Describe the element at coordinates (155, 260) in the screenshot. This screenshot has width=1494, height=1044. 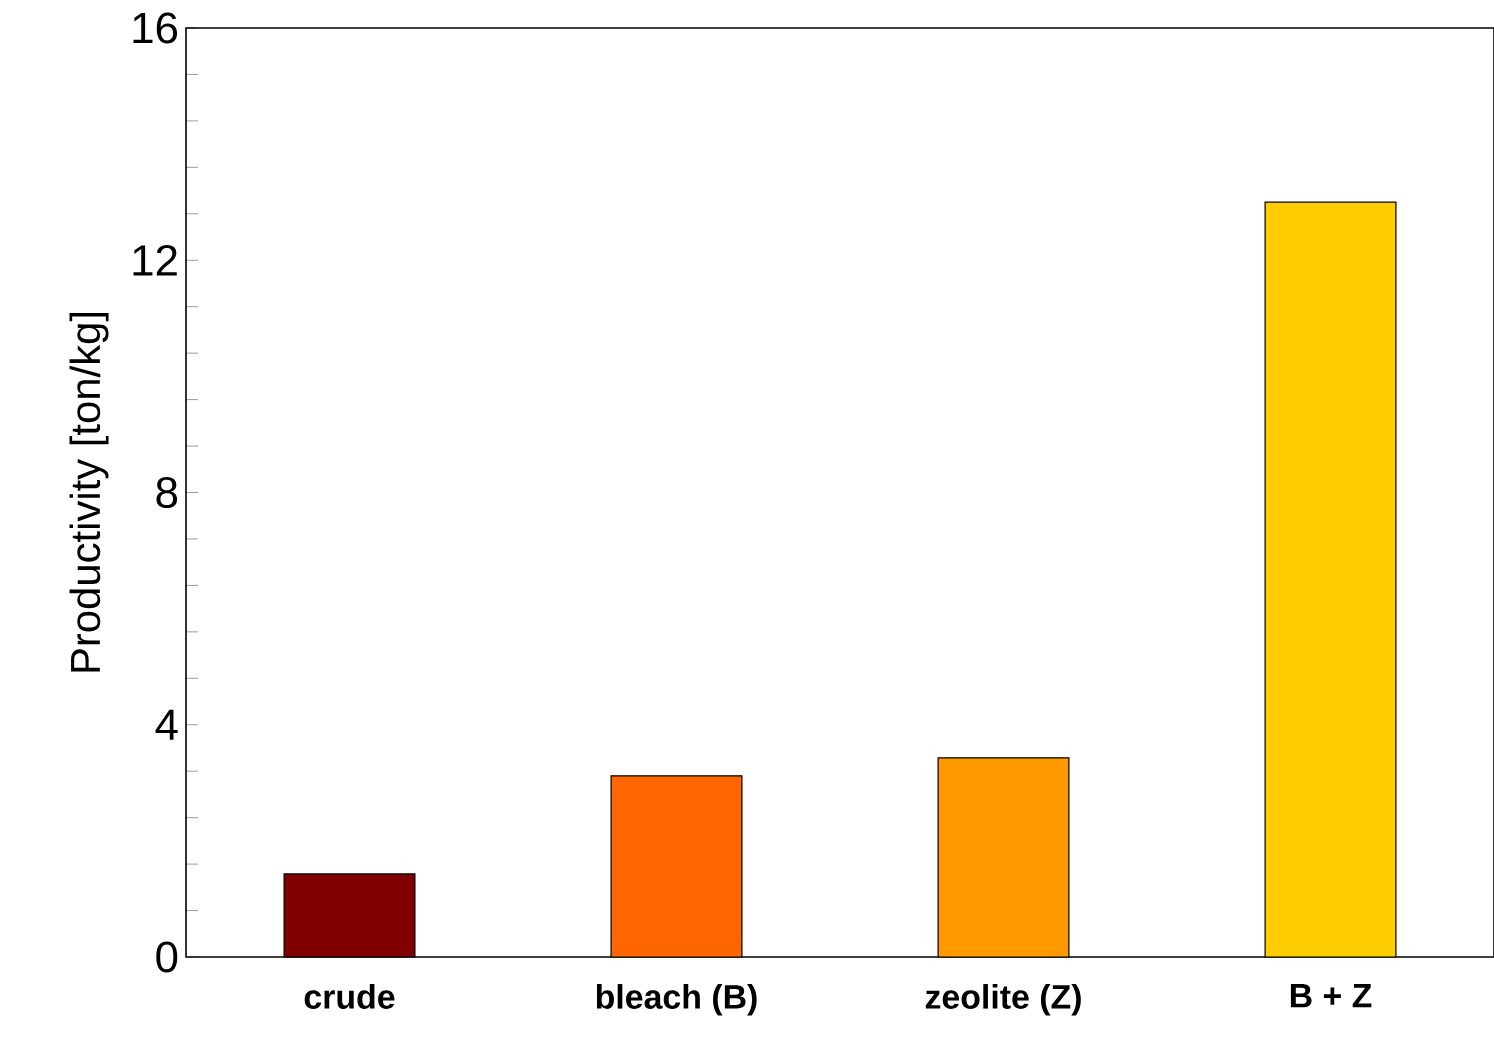
I see `y-tick-label: 12` at that location.